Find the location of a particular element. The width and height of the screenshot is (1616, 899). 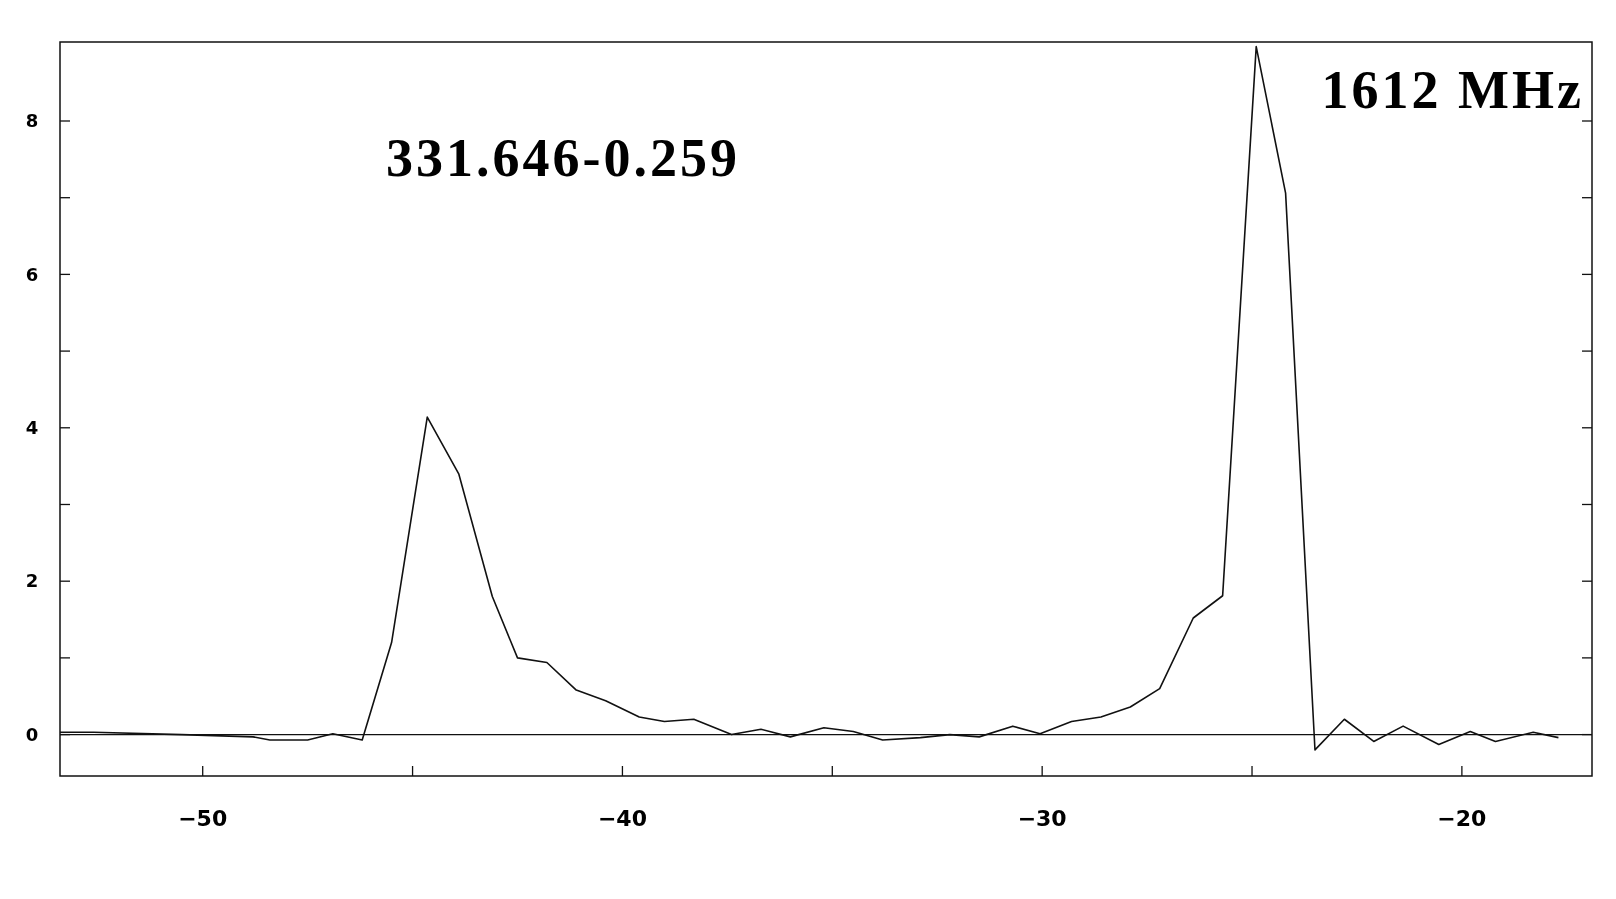

y-tick-label: 6 is located at coordinates (32, 274).